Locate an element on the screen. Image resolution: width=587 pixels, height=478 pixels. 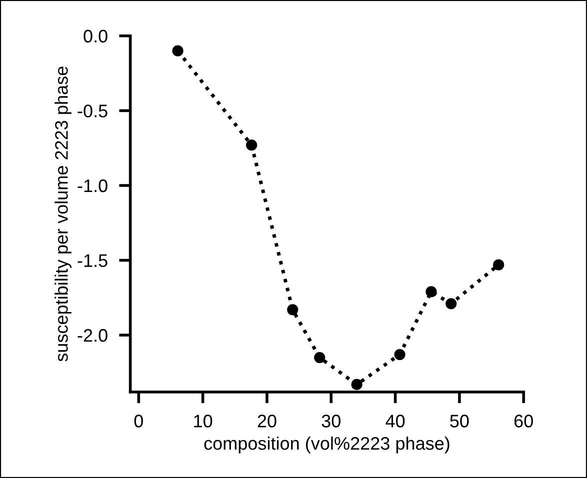
x-axis-title: composition (vol%2223 phase) is located at coordinates (327, 445).